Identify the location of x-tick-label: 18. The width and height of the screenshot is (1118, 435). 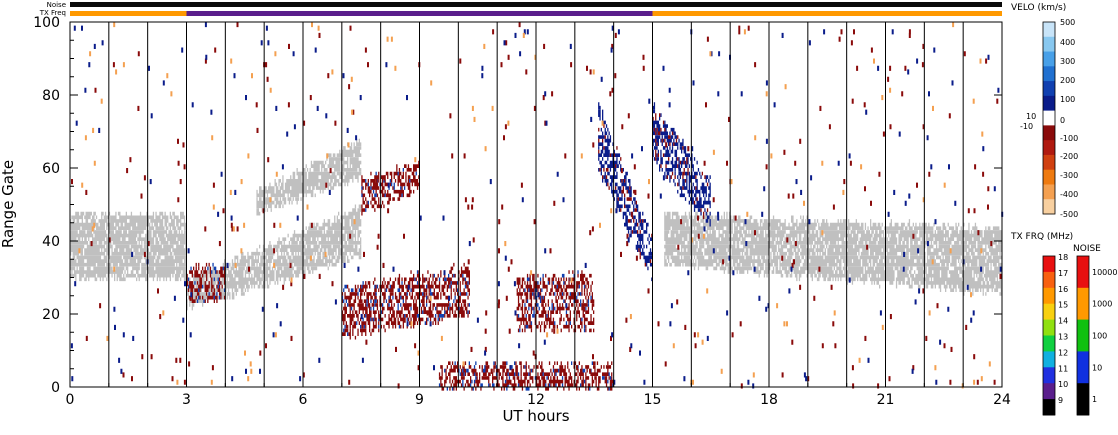
(769, 400).